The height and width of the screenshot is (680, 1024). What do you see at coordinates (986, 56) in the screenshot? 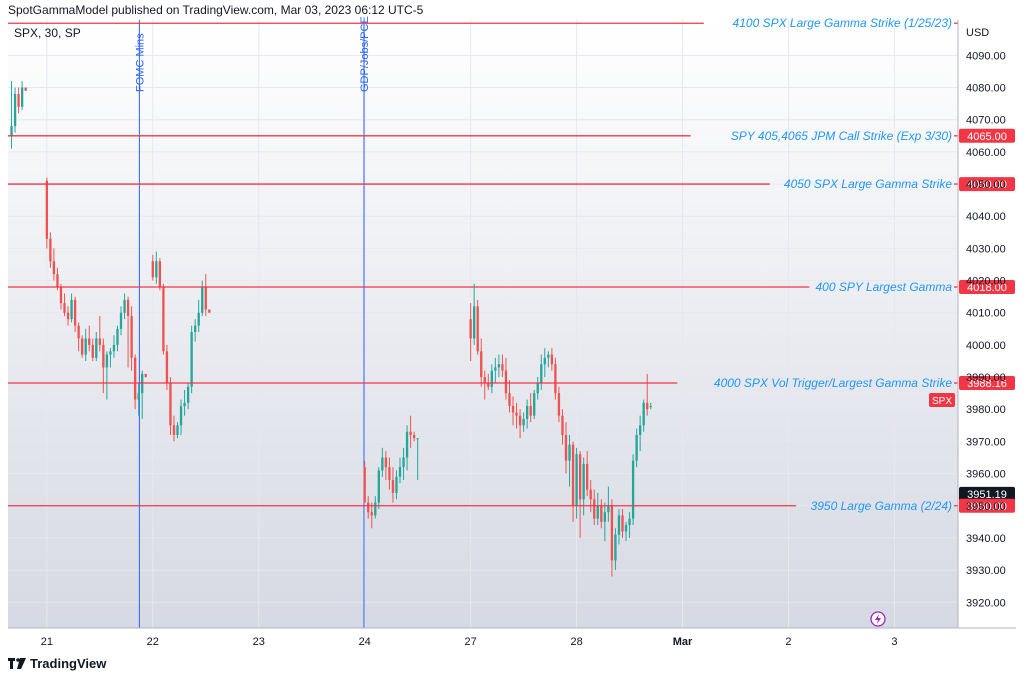
I see `y-tick-label: 4090.00` at bounding box center [986, 56].